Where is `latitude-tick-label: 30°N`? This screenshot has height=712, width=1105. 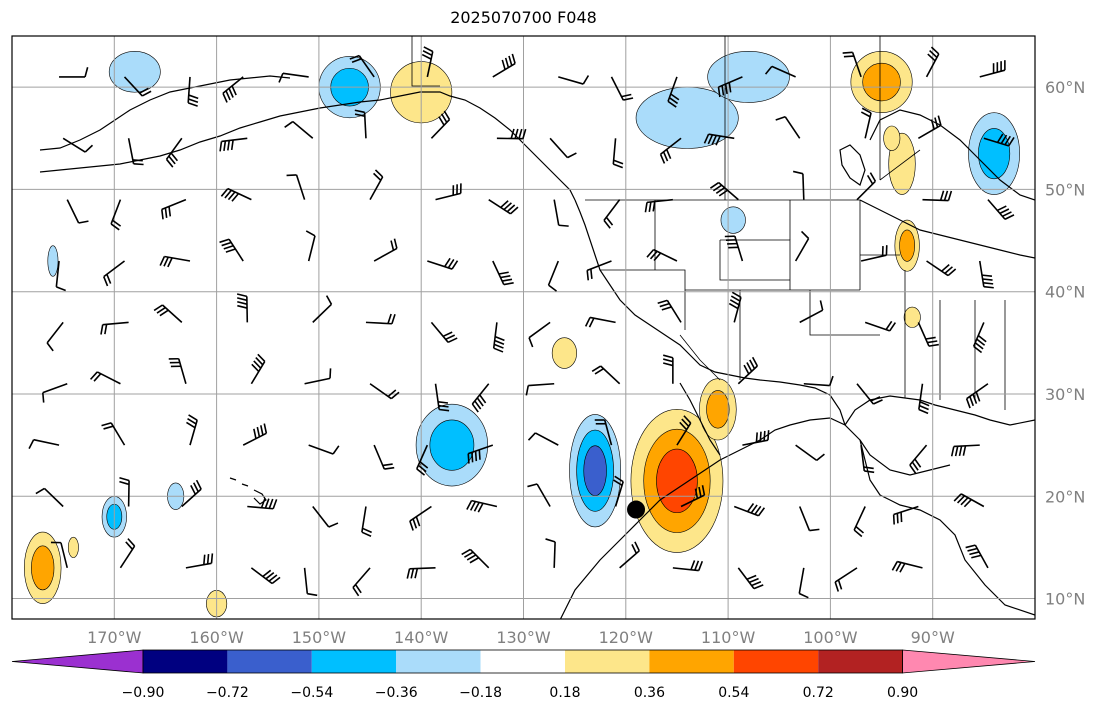 latitude-tick-label: 30°N is located at coordinates (1065, 394).